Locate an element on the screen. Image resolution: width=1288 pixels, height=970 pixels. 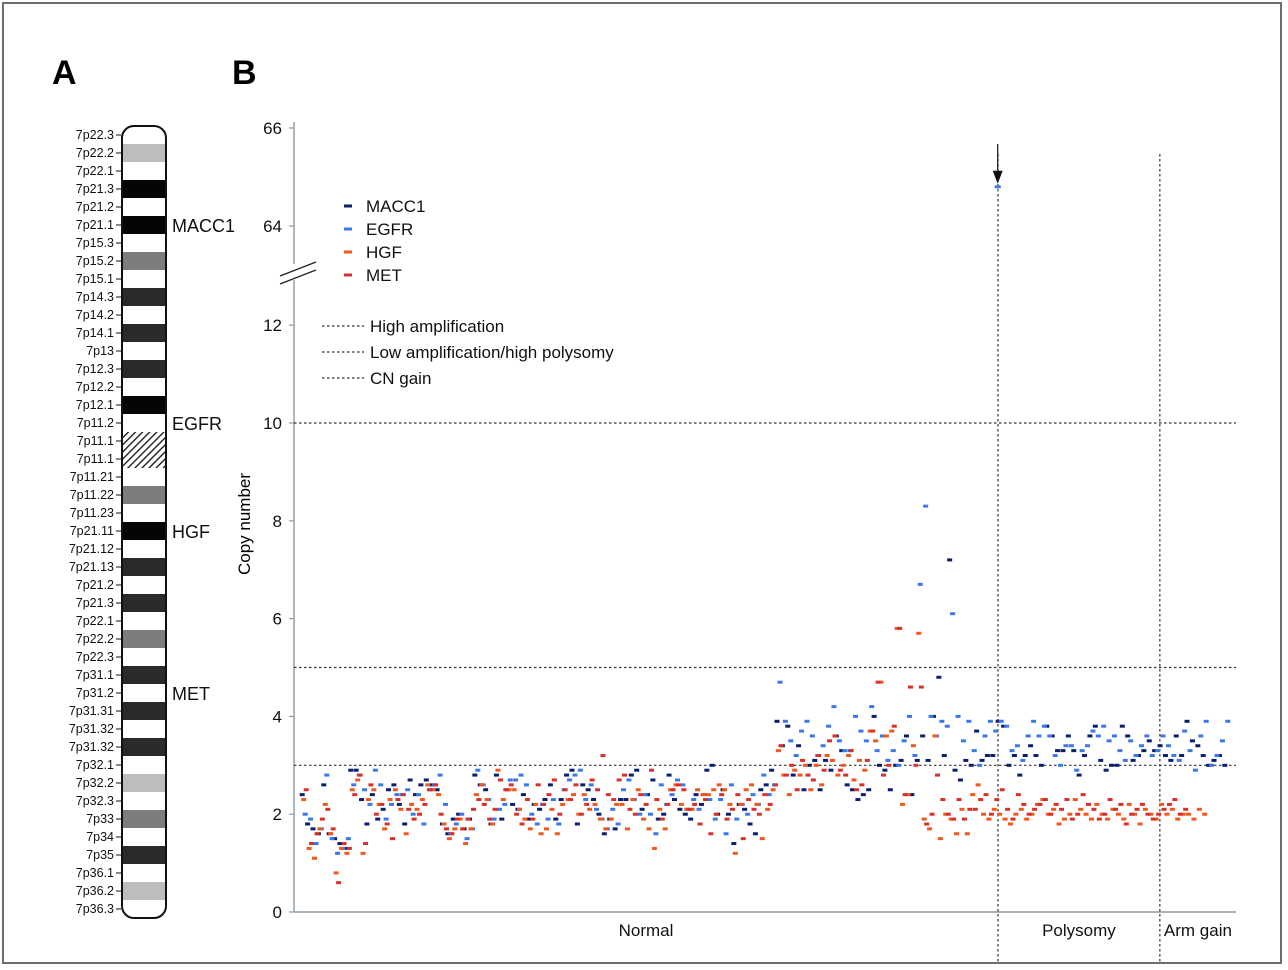
band-label: 7p32.3 is located at coordinates (95, 801).